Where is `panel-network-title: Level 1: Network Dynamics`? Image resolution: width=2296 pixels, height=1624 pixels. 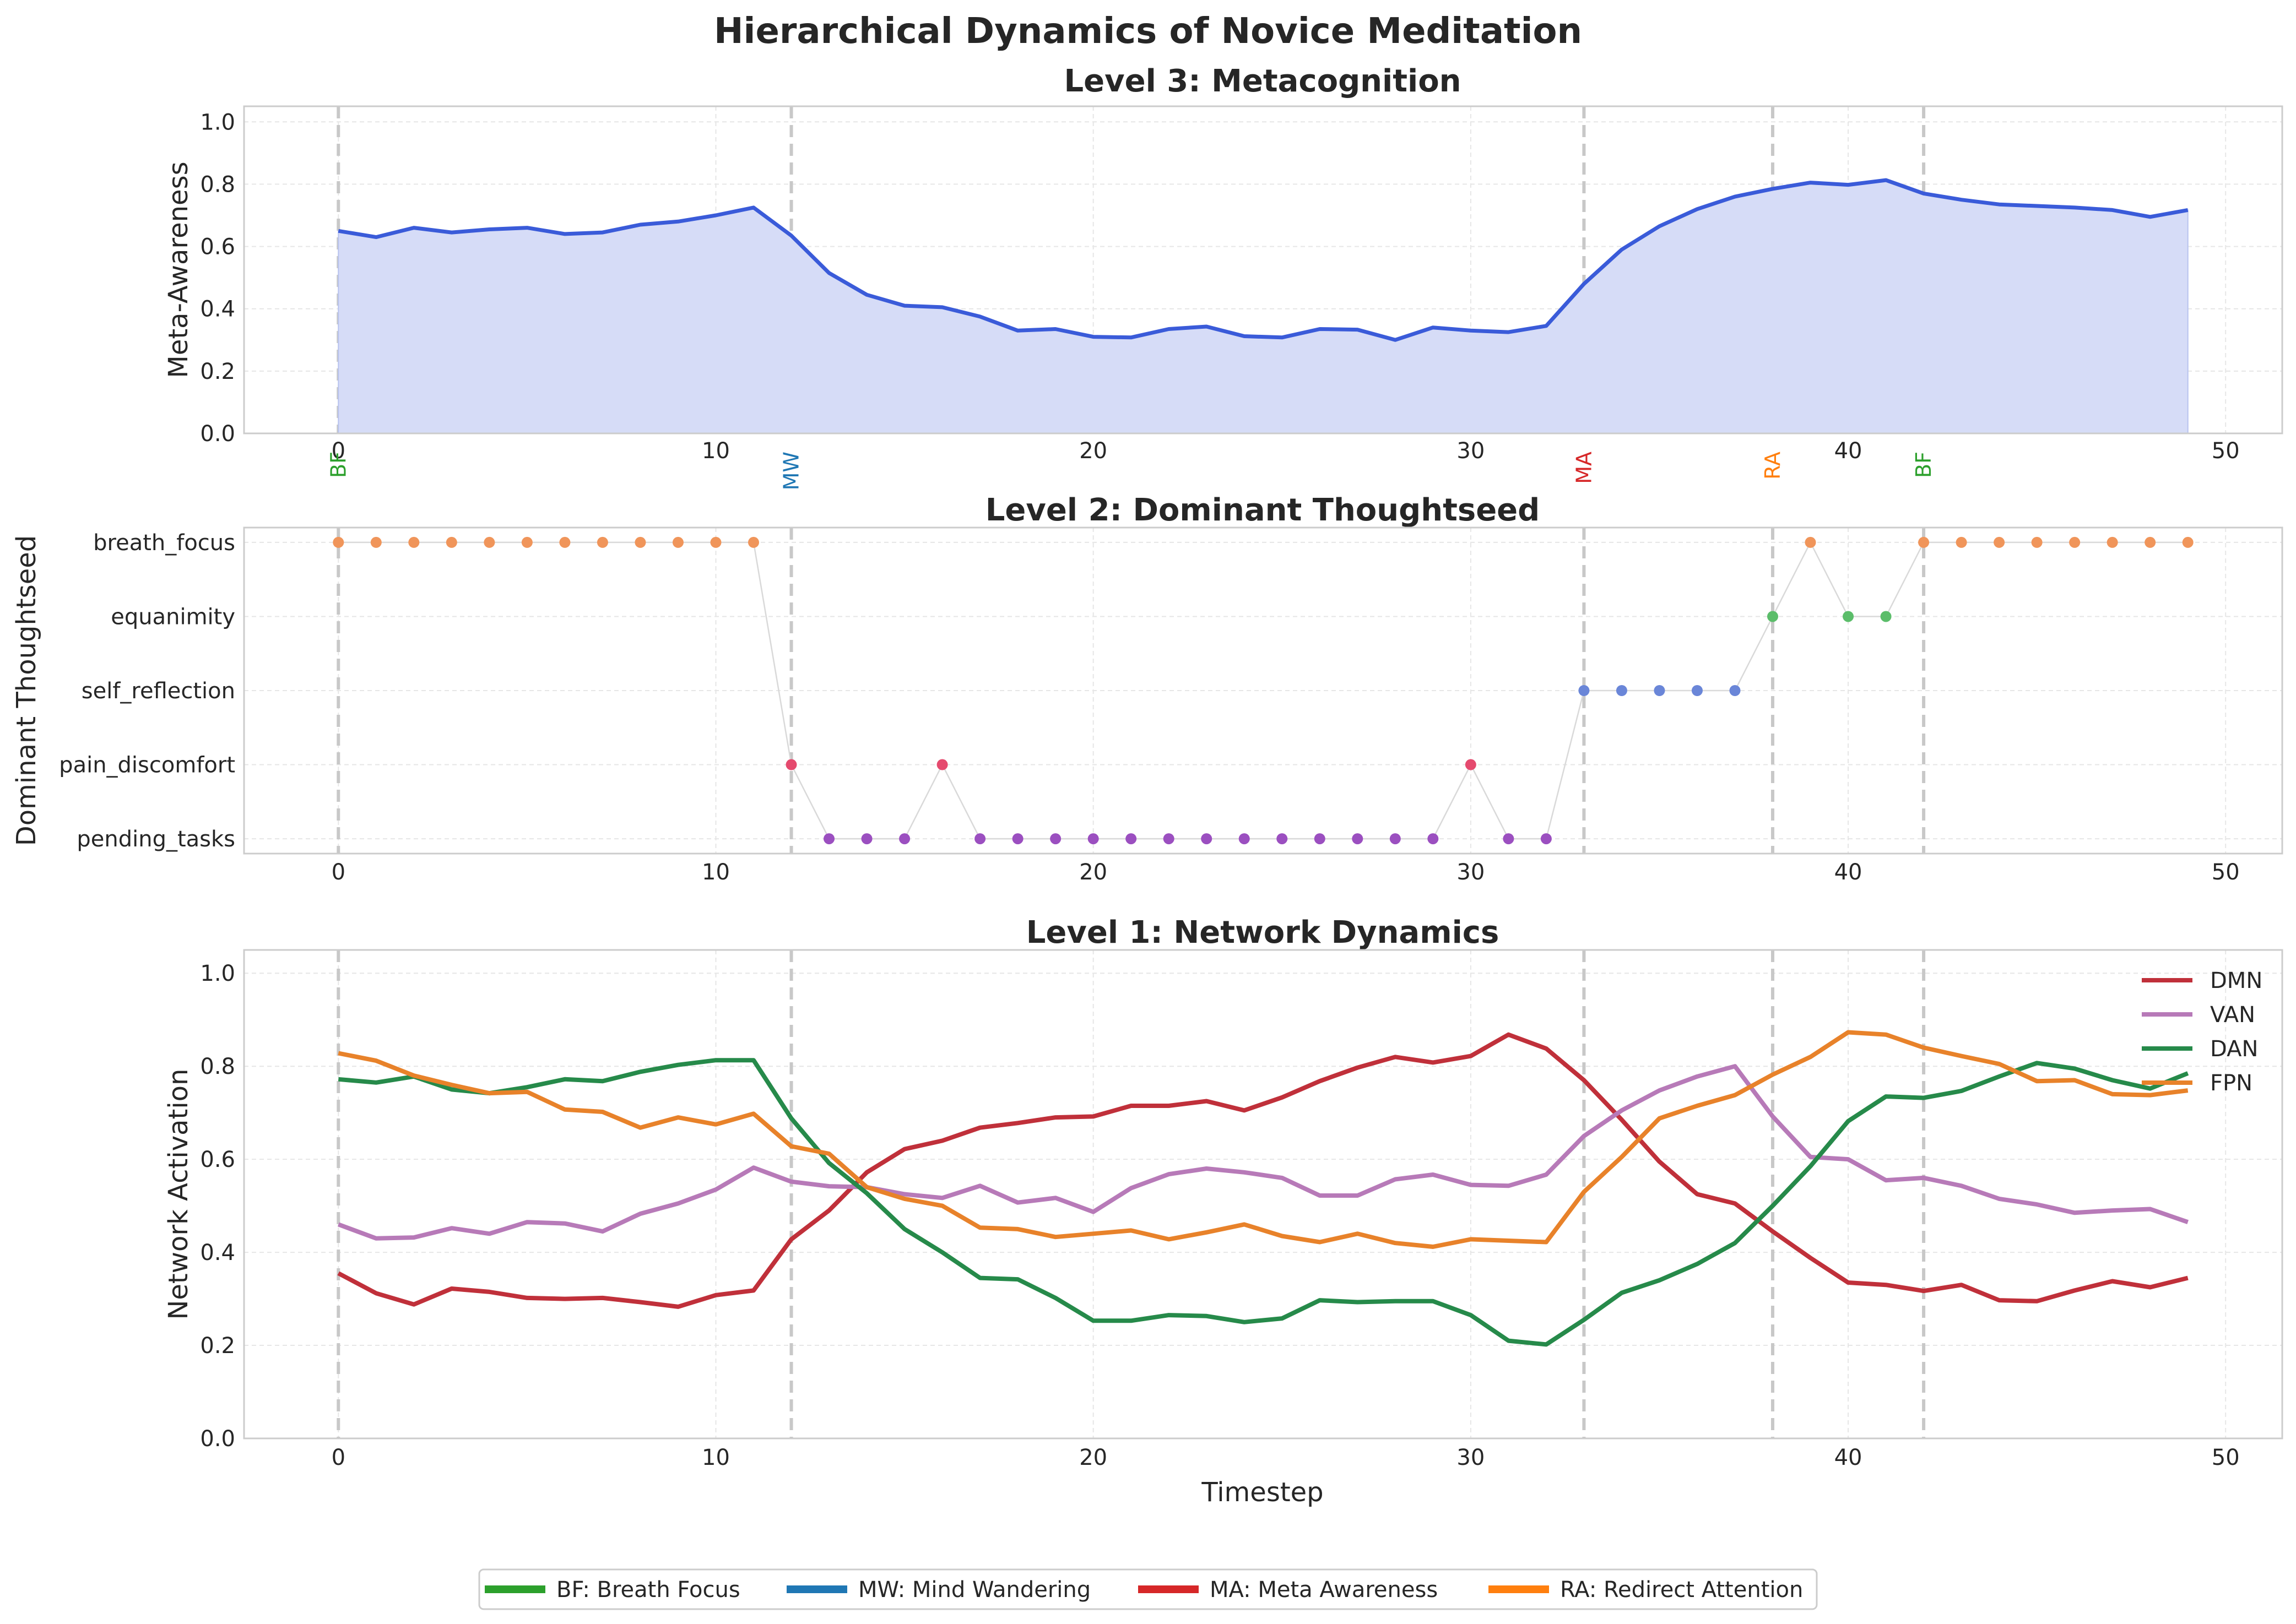 panel-network-title: Level 1: Network Dynamics is located at coordinates (1262, 932).